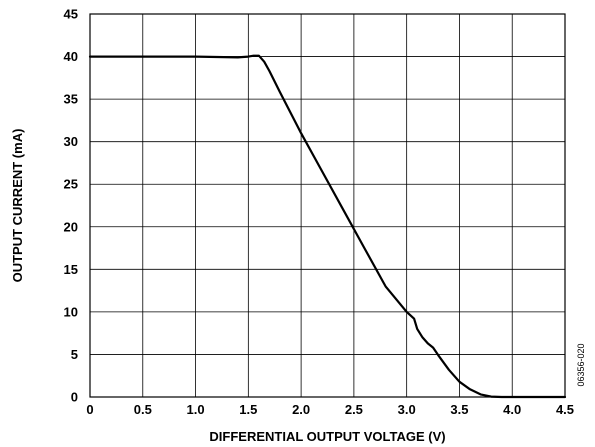 Image resolution: width=595 pixels, height=447 pixels. What do you see at coordinates (71, 14) in the screenshot?
I see `y-tick-label: 45` at bounding box center [71, 14].